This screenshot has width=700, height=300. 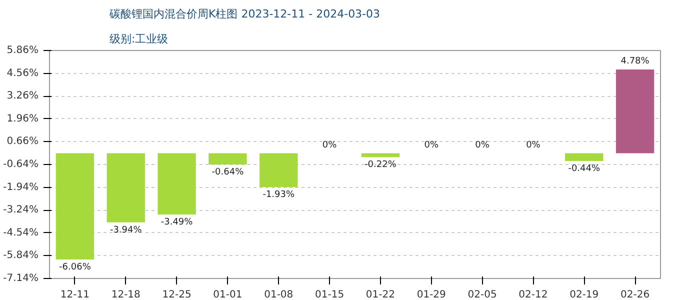 What do you see at coordinates (21, 187) in the screenshot?
I see `y-tick-label: -1.94%` at bounding box center [21, 187].